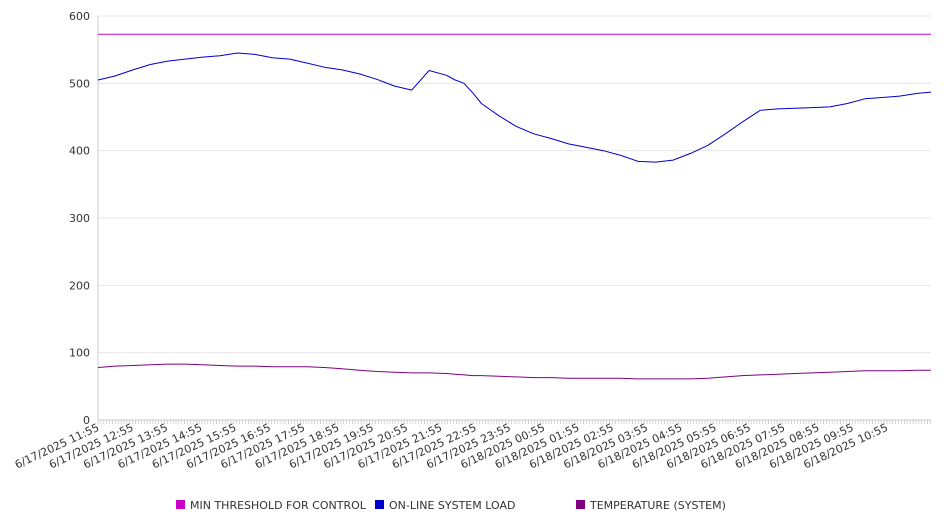  What do you see at coordinates (79, 83) in the screenshot?
I see `y-tick-label: 500` at bounding box center [79, 83].